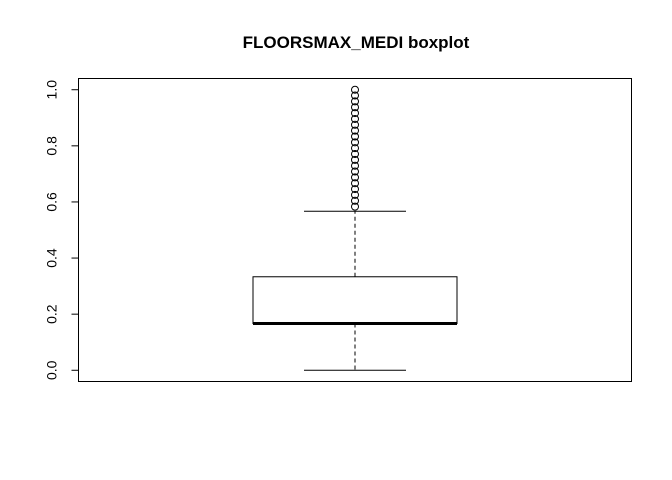 This screenshot has width=672, height=480. Describe the element at coordinates (52, 90) in the screenshot. I see `y-tick-label: 1.0` at that location.